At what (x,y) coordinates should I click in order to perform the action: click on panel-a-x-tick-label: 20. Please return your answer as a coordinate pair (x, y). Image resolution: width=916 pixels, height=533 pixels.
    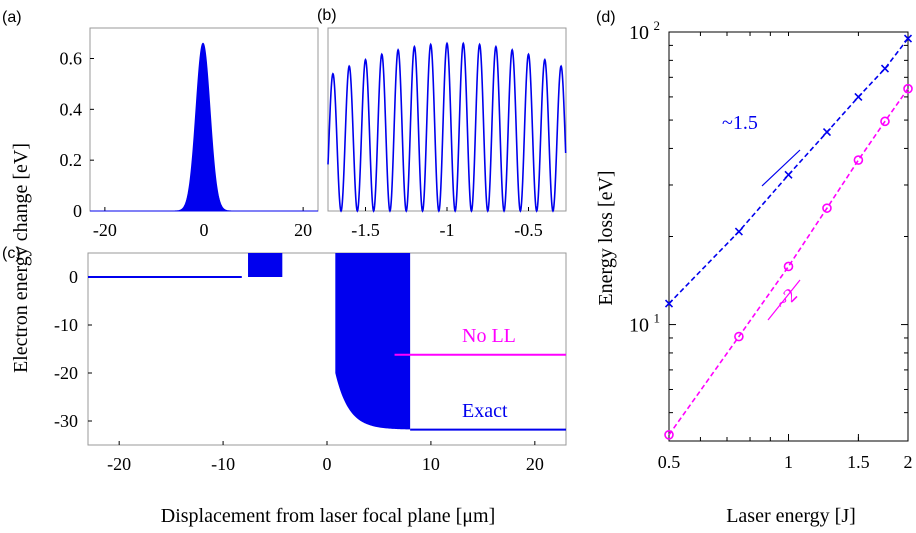
    Looking at the image, I should click on (303, 230).